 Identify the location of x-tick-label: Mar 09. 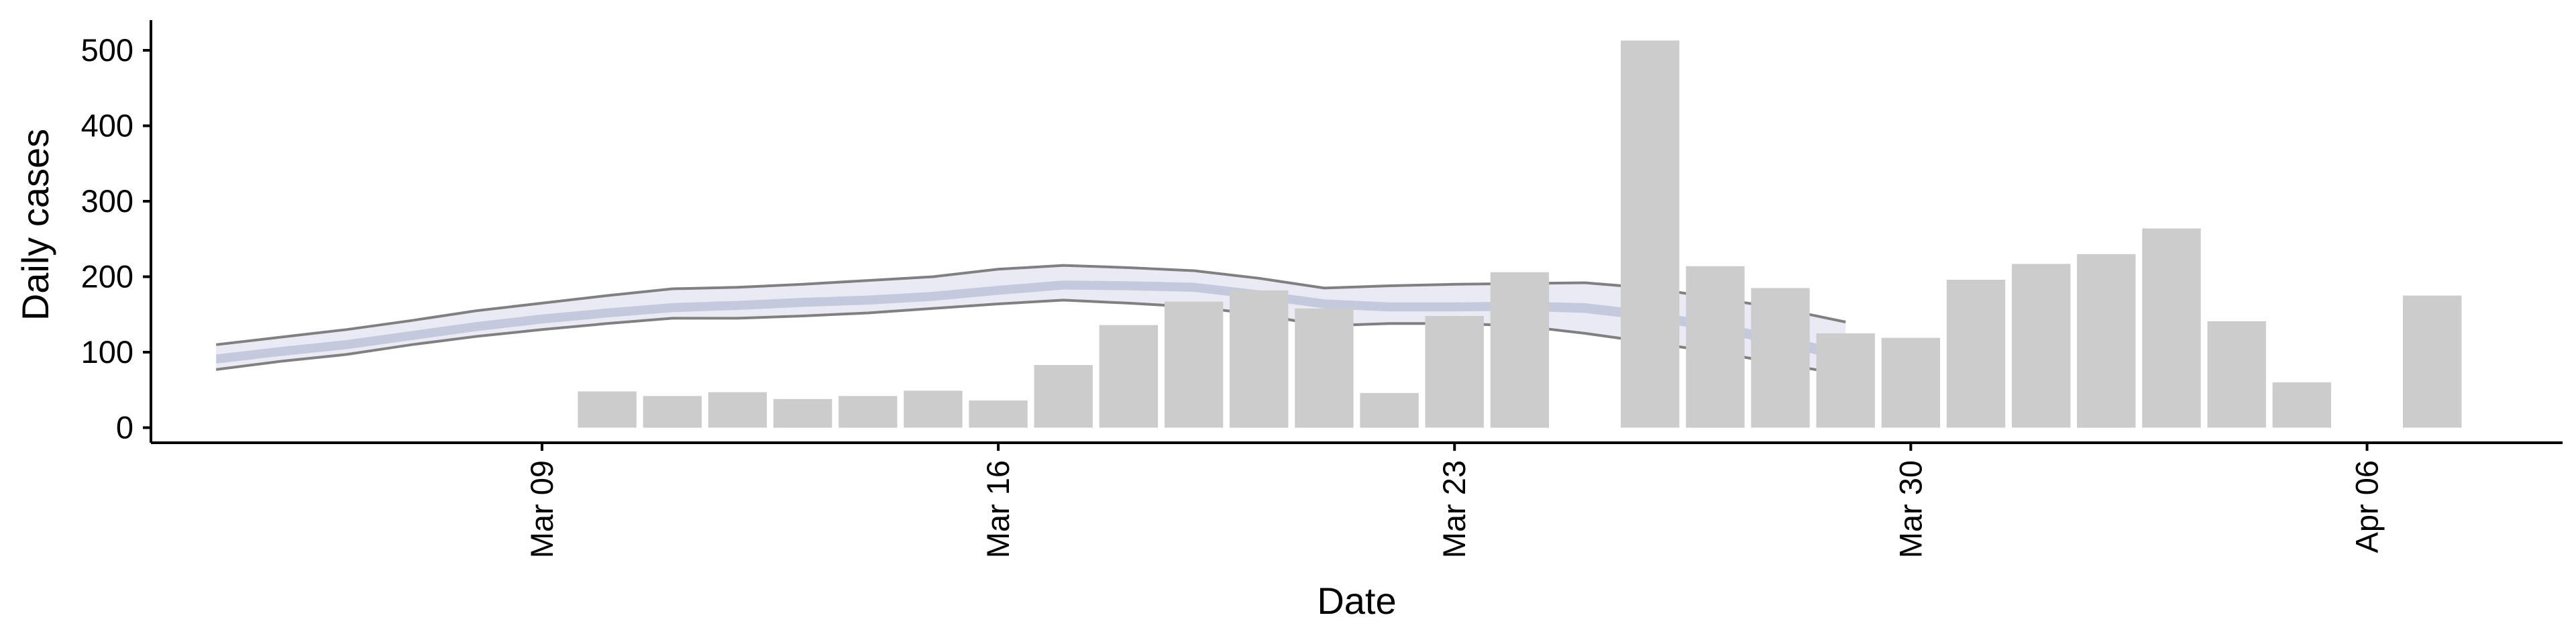
(541, 509).